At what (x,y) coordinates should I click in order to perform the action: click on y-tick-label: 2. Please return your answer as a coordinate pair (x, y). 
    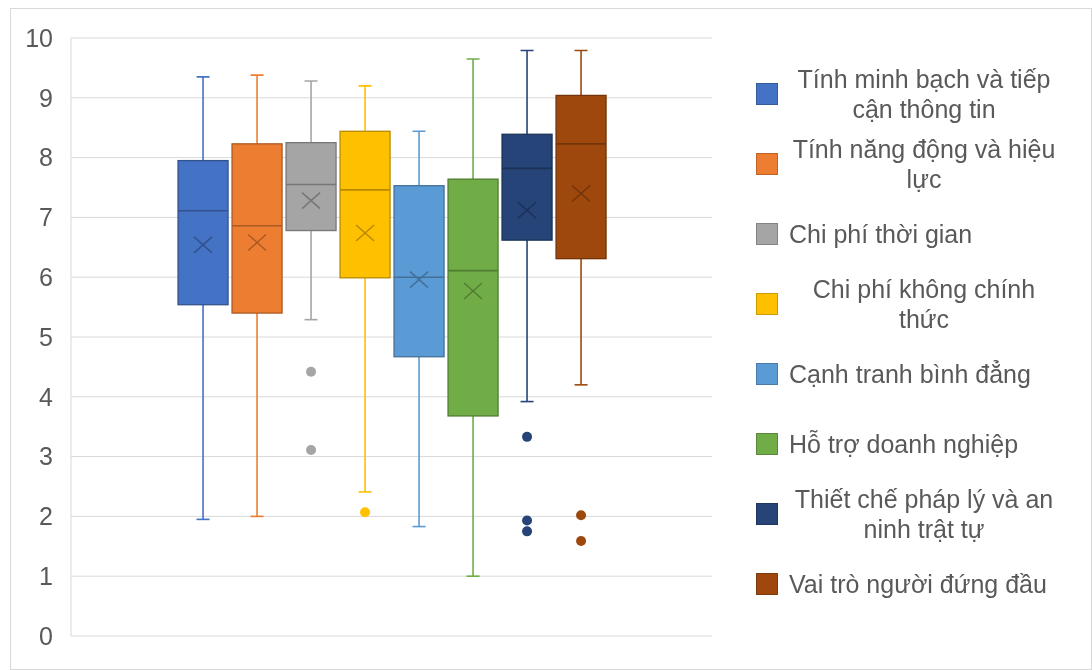
    Looking at the image, I should click on (46, 516).